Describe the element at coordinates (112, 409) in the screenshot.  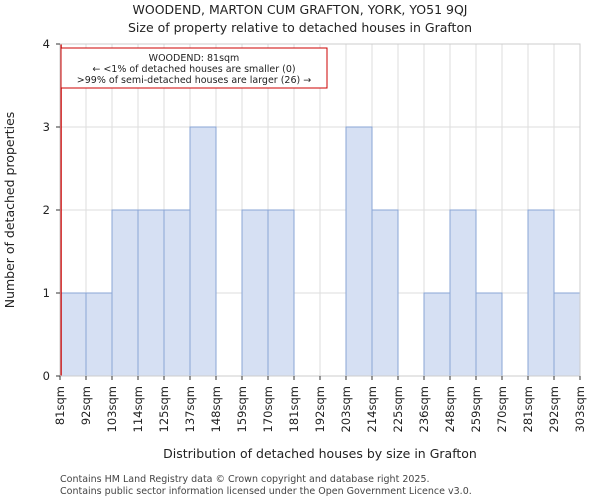
I see `x-tick-label: 103sqm` at that location.